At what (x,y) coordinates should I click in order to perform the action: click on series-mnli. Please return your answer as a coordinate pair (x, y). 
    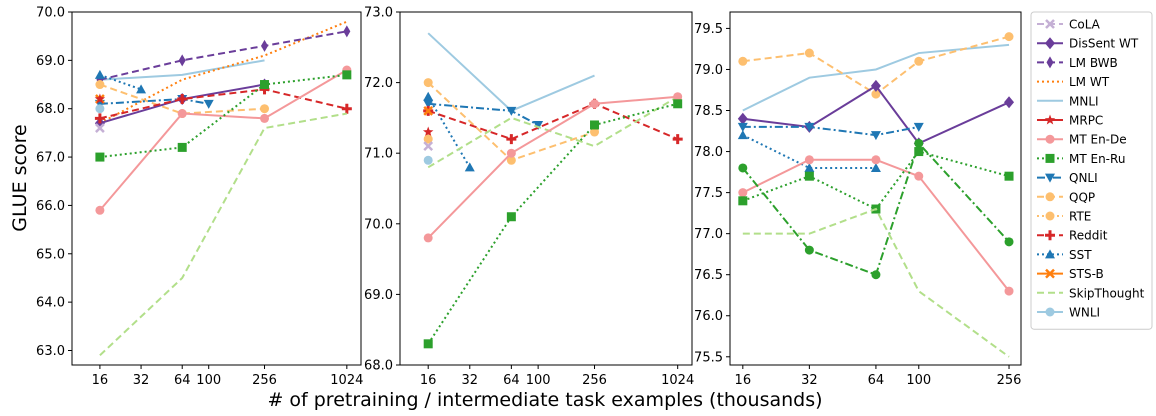
    Looking at the image, I should click on (182, 70).